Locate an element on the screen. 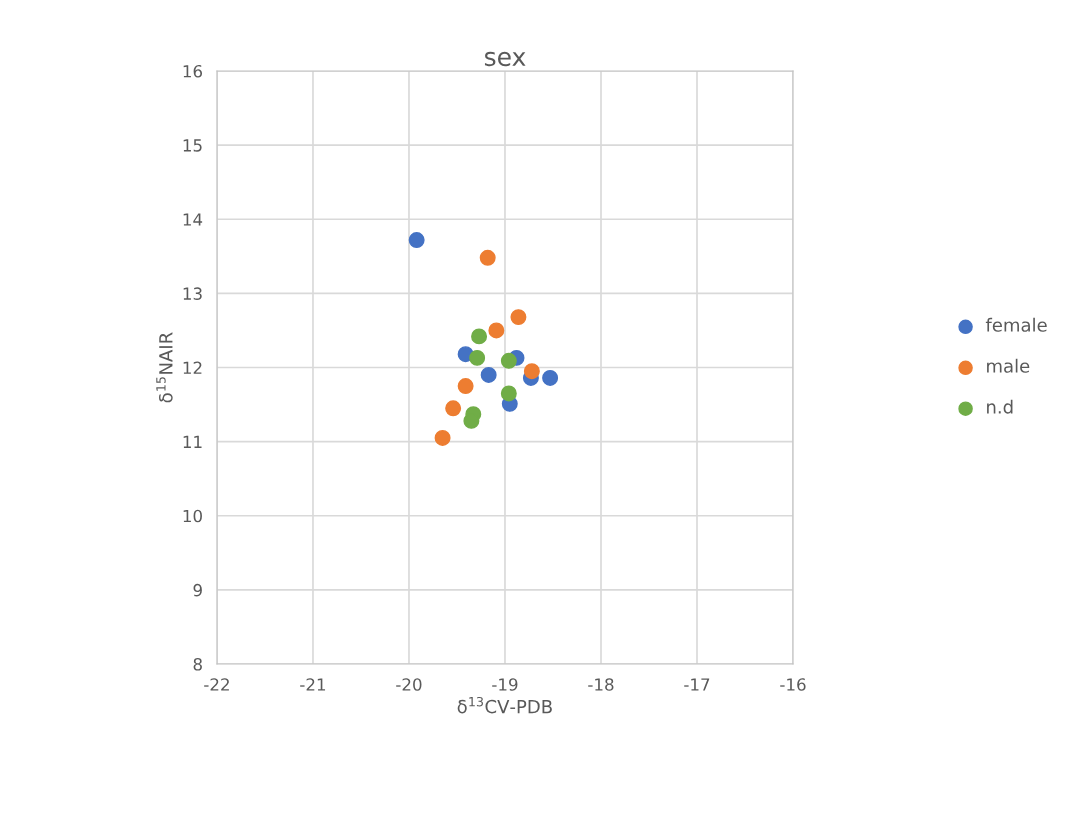  y-axis-title: δ$^{15}$NAIR is located at coordinates (164, 367).